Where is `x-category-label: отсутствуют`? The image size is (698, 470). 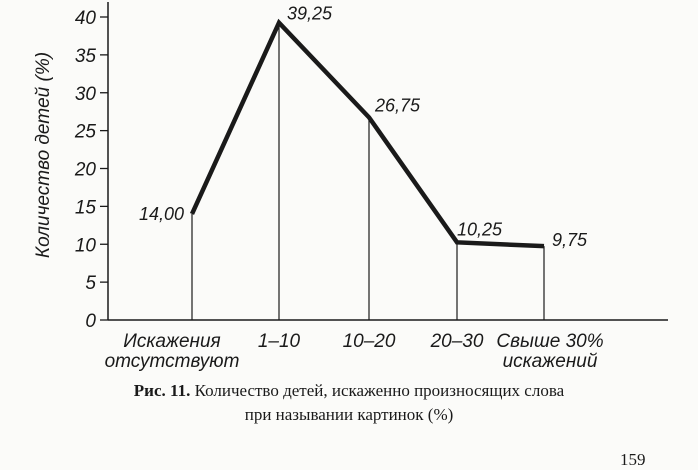 x-category-label: отсутствуют is located at coordinates (172, 361).